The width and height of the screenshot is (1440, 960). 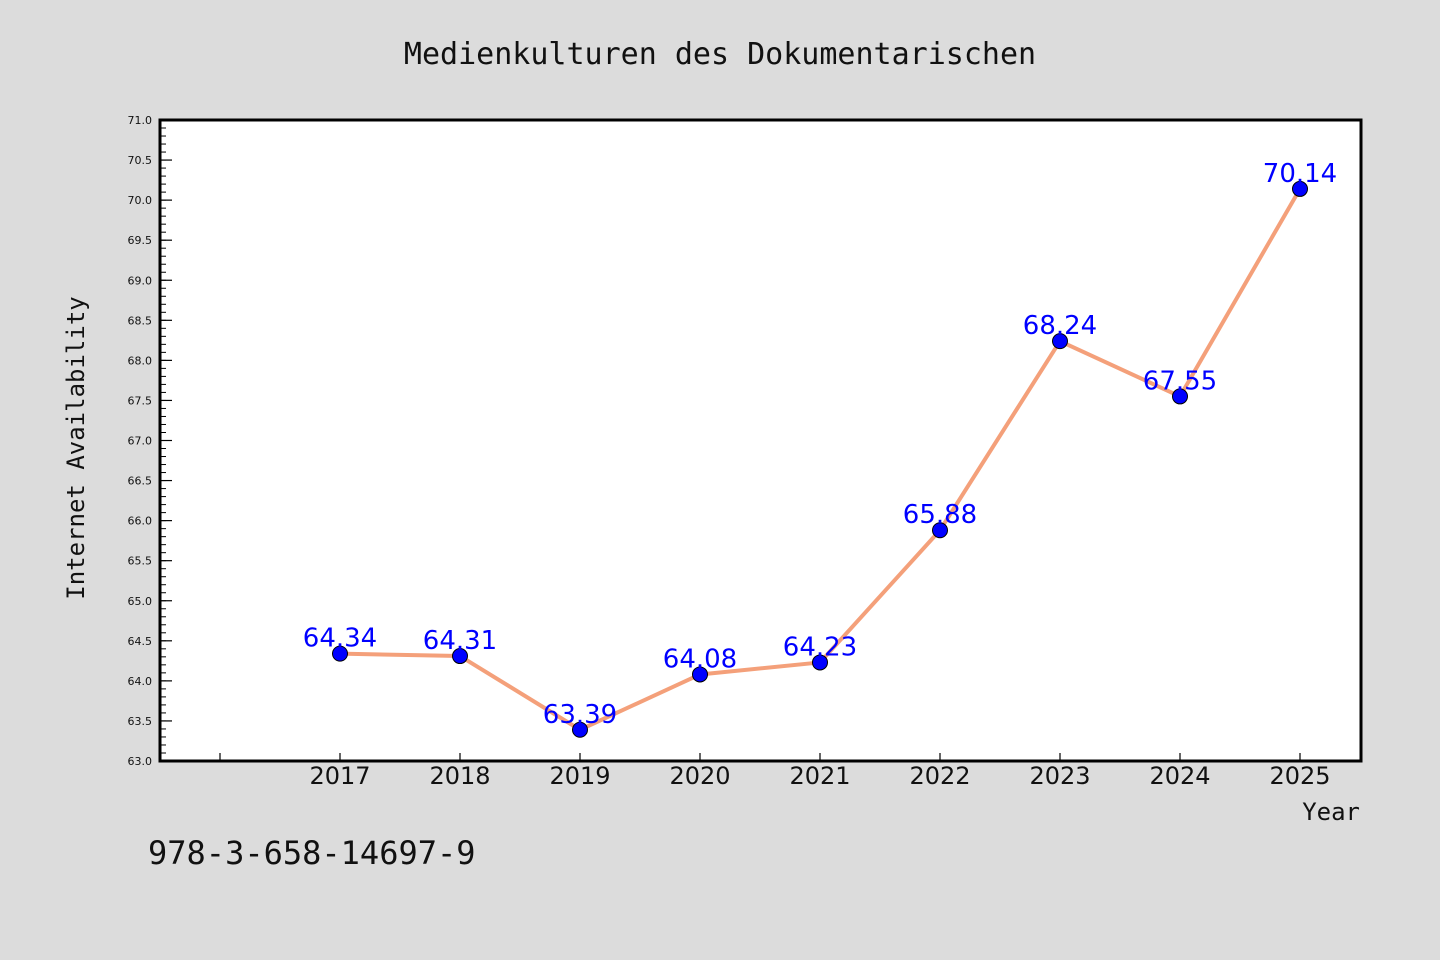 I want to click on data-label: 68.24, so click(x=1060, y=326).